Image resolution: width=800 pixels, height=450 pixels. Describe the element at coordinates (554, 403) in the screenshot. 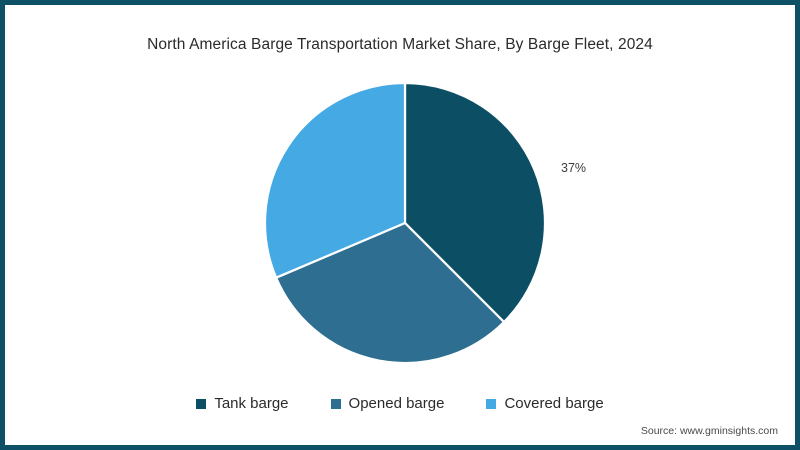

I see `legend-item-label: Covered barge` at that location.